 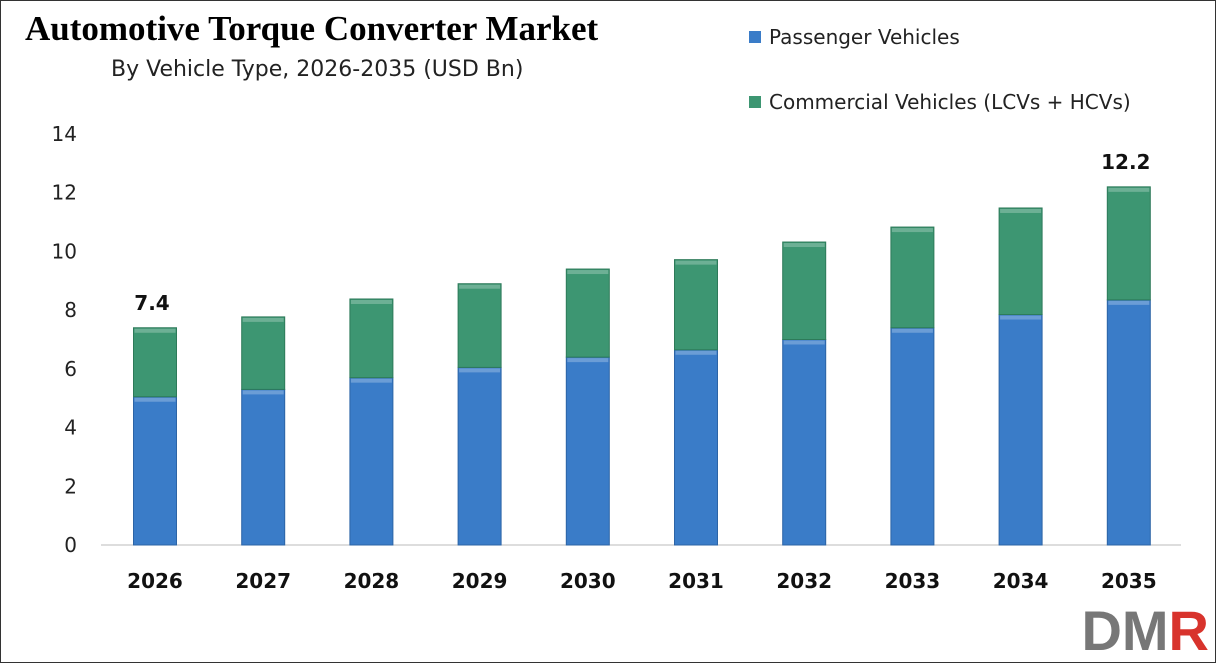 What do you see at coordinates (371, 338) in the screenshot?
I see `bar-commercial-2028` at bounding box center [371, 338].